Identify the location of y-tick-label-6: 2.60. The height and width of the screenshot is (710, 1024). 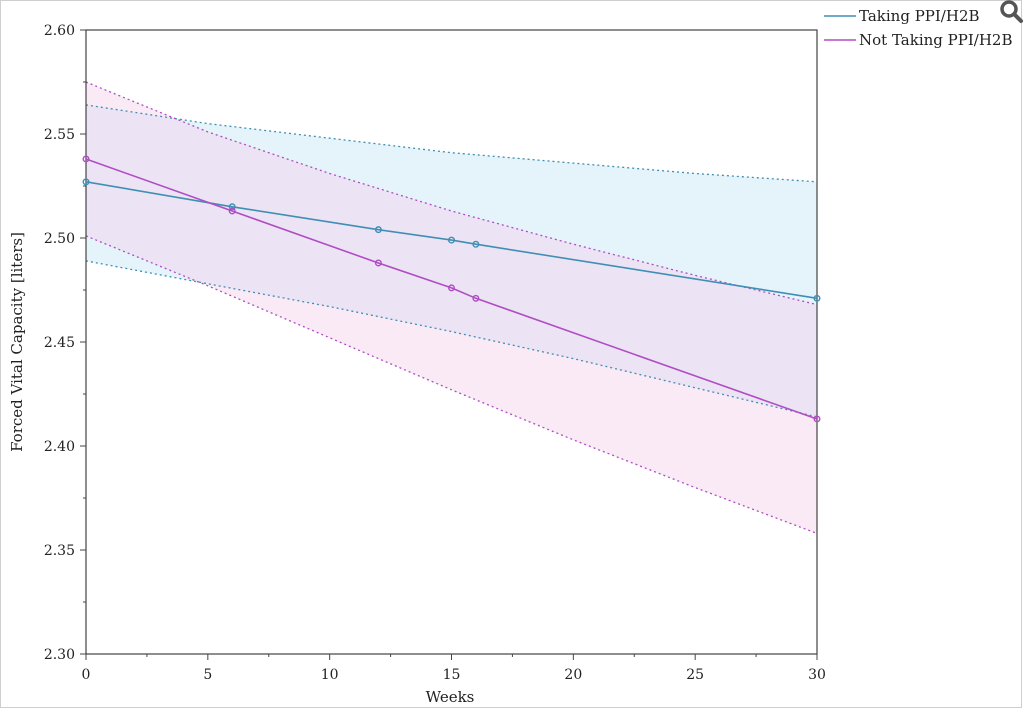
(59, 31).